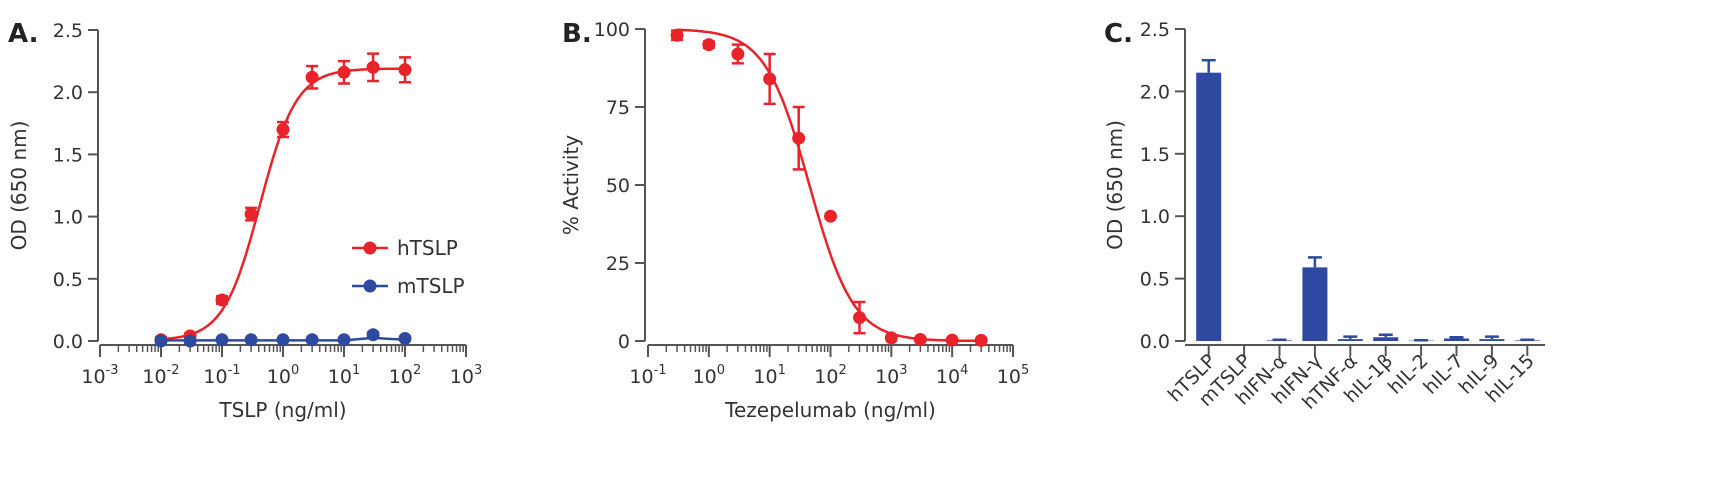 The width and height of the screenshot is (1719, 479). What do you see at coordinates (283, 375) in the screenshot?
I see `panel-a-x-tick-label: 10⁰` at bounding box center [283, 375].